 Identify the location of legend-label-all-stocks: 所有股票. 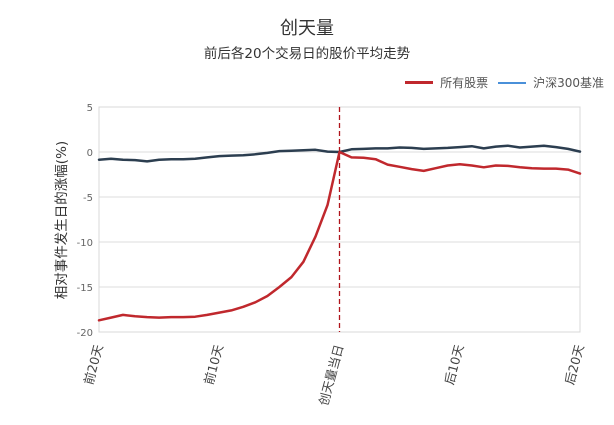
(464, 83).